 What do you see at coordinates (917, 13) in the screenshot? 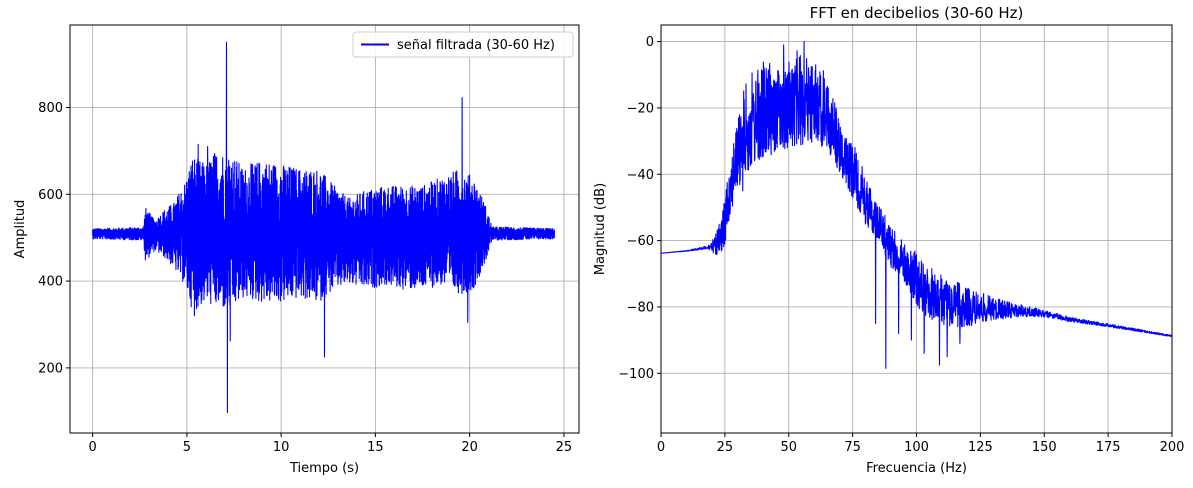
I see `fft-chart-title: FFT en decibelios (30-60 Hz)` at bounding box center [917, 13].